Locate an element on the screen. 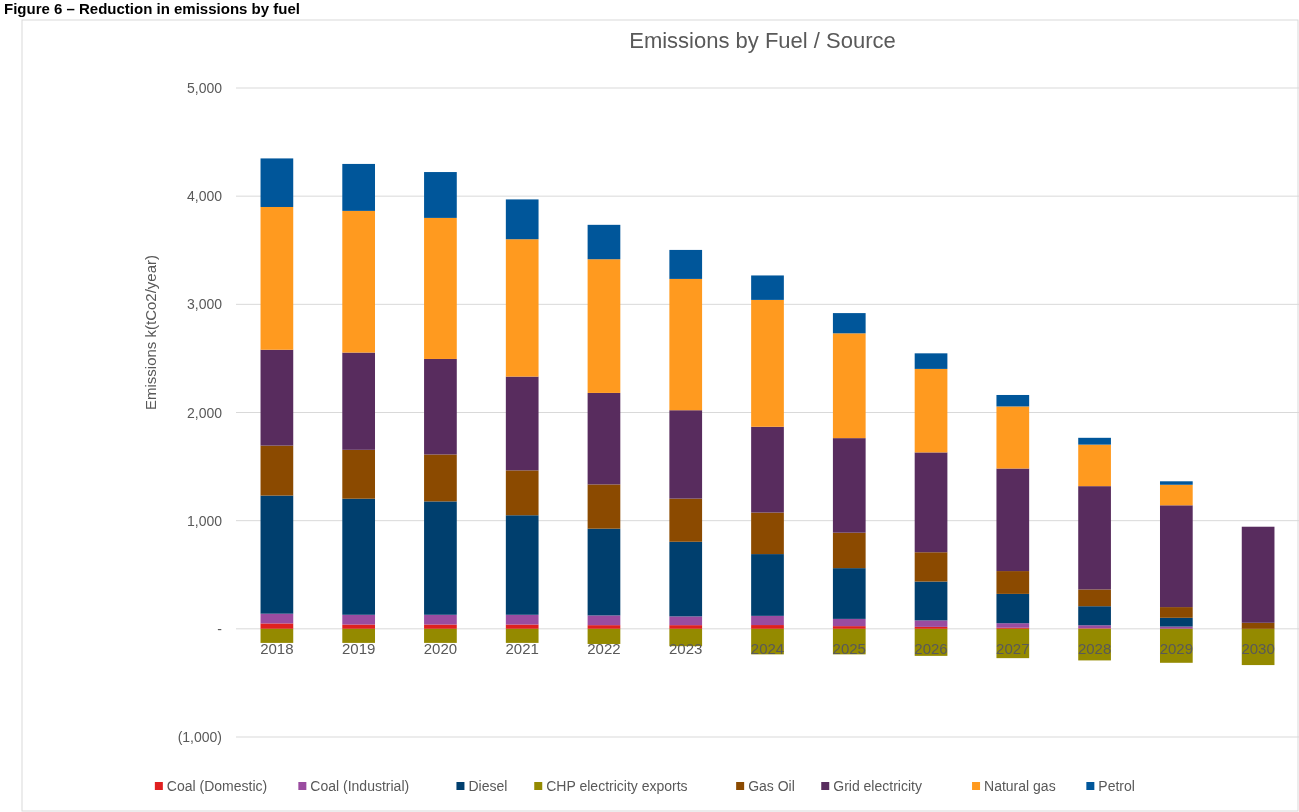 The height and width of the screenshot is (812, 1299). legend-label: Gas Oil is located at coordinates (771, 786).